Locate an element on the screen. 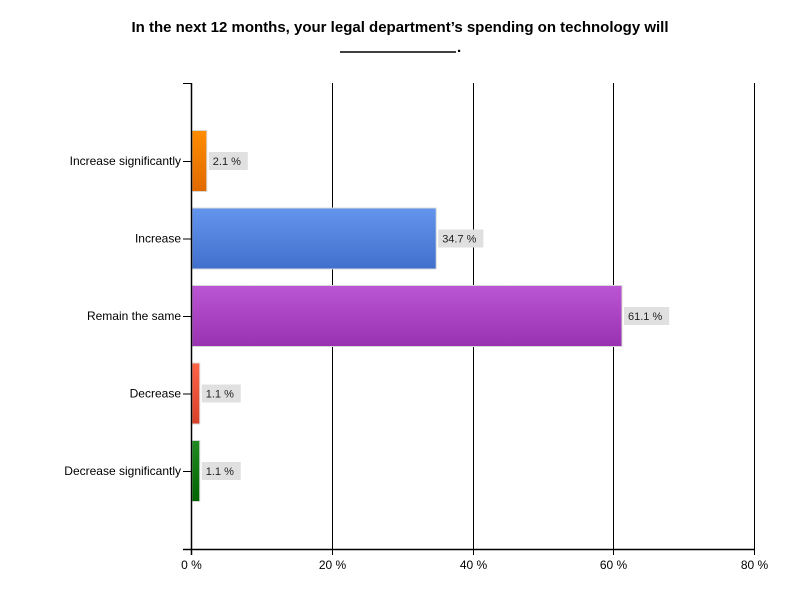  category-label: Increase is located at coordinates (158, 239).